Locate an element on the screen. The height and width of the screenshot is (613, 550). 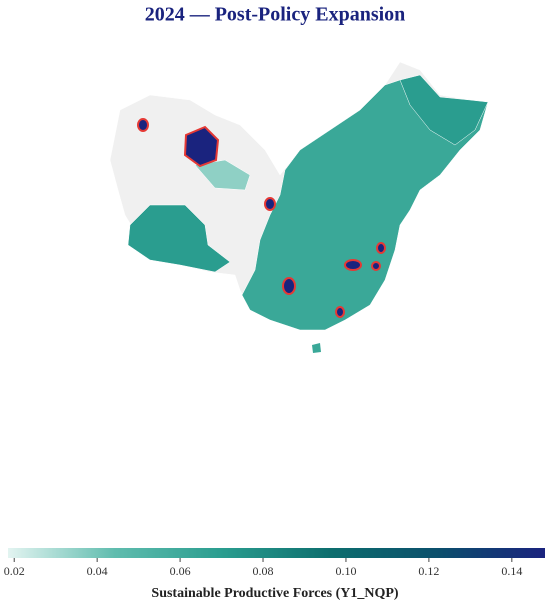
highlights is located at coordinates (261, 218).